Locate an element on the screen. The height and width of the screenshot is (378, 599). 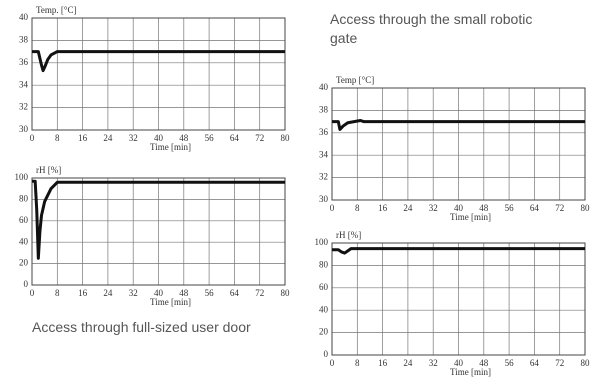
y-axis-label: Temp [°C] is located at coordinates (355, 80).